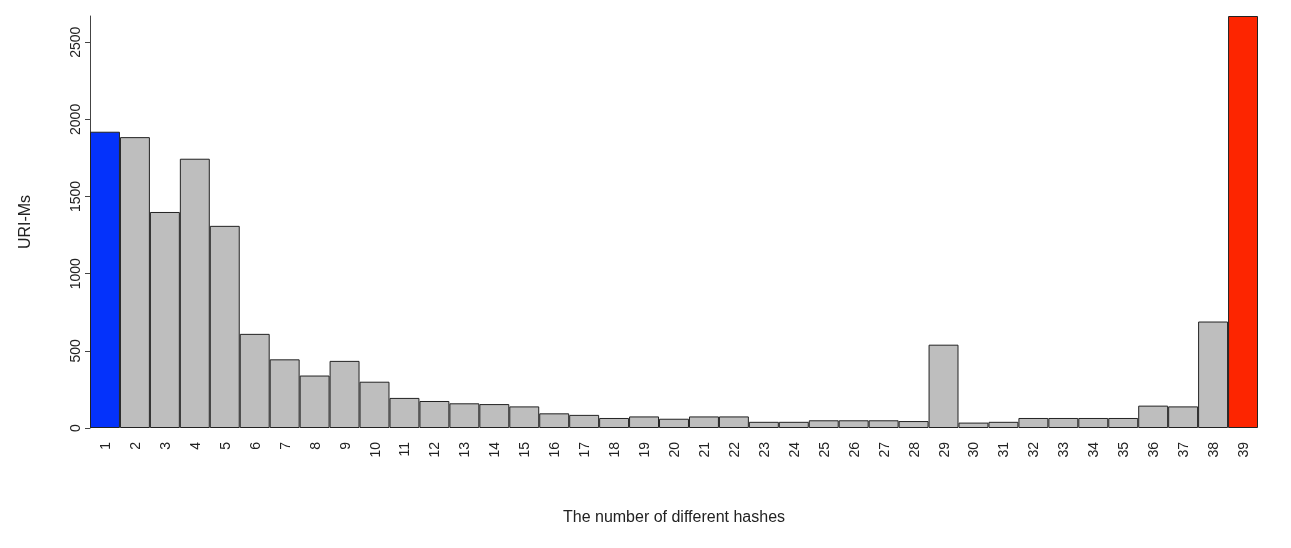 Image resolution: width=1291 pixels, height=548 pixels. Describe the element at coordinates (254, 445) in the screenshot. I see `x-tick-label: 6` at that location.